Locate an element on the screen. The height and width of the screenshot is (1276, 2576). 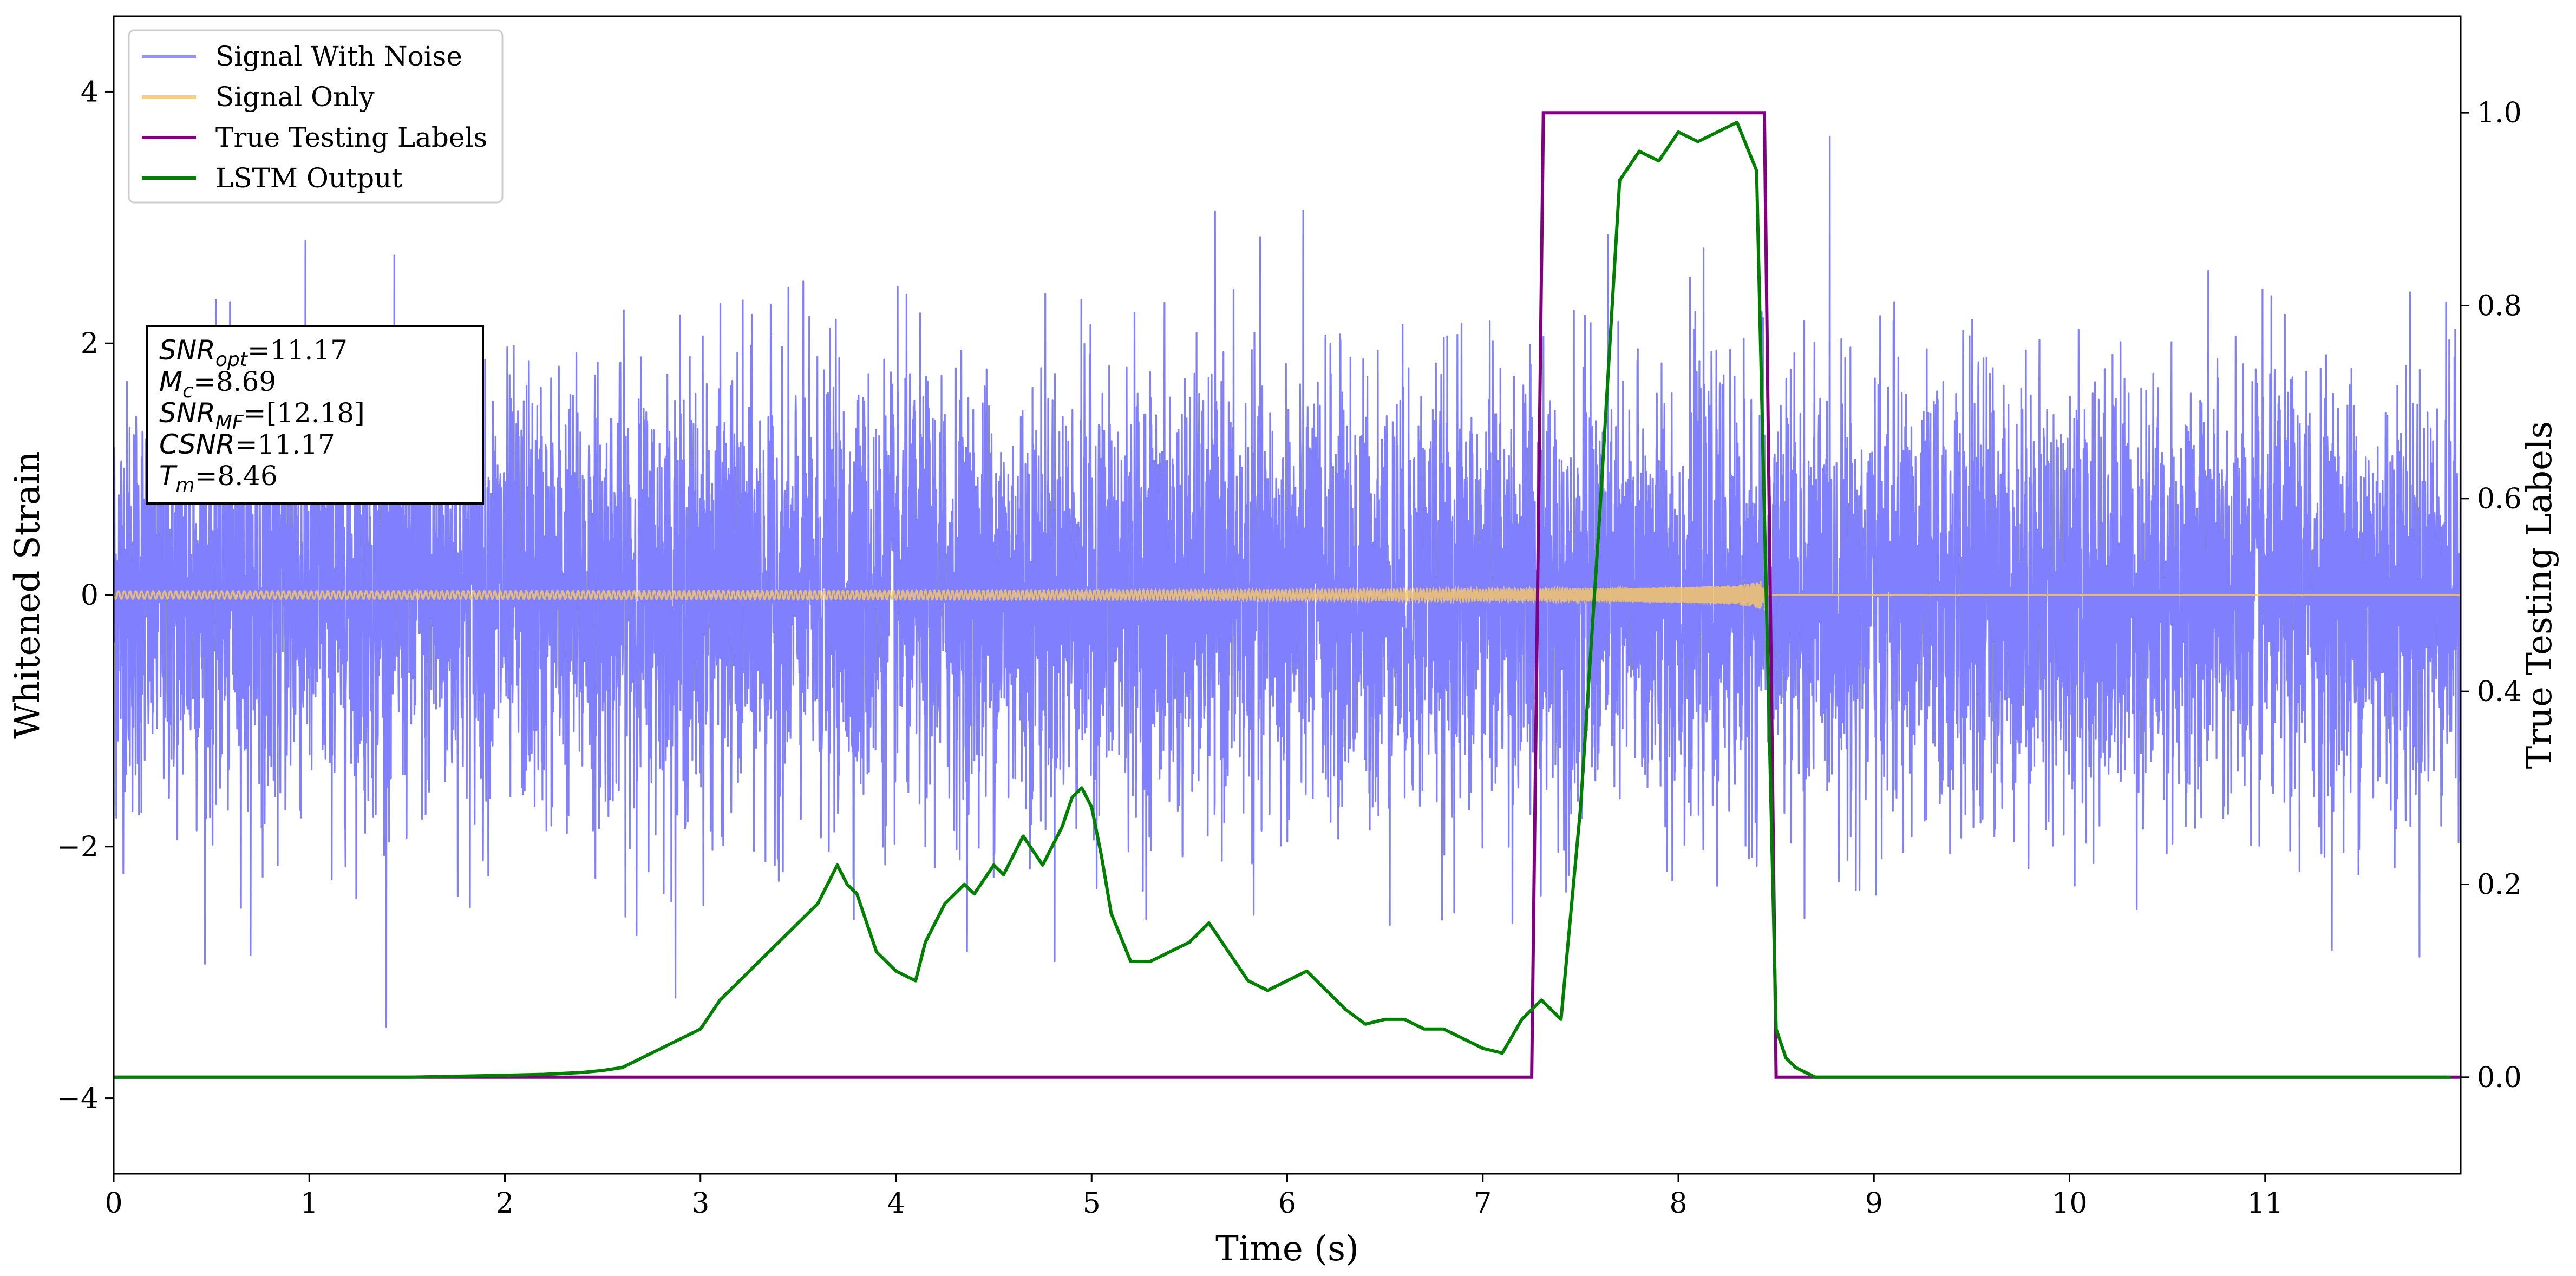
x-tick-label: 10 is located at coordinates (2069, 1203).